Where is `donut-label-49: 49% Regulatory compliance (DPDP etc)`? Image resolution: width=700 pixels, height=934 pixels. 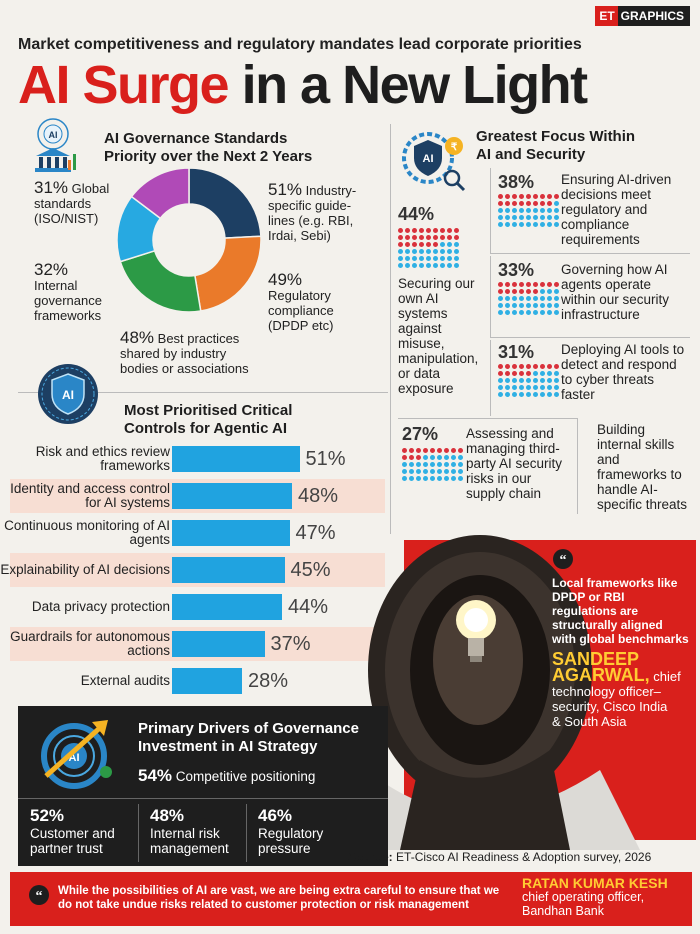
donut-label-49: 49% Regulatory compliance (DPDP etc) is located at coordinates (323, 302).